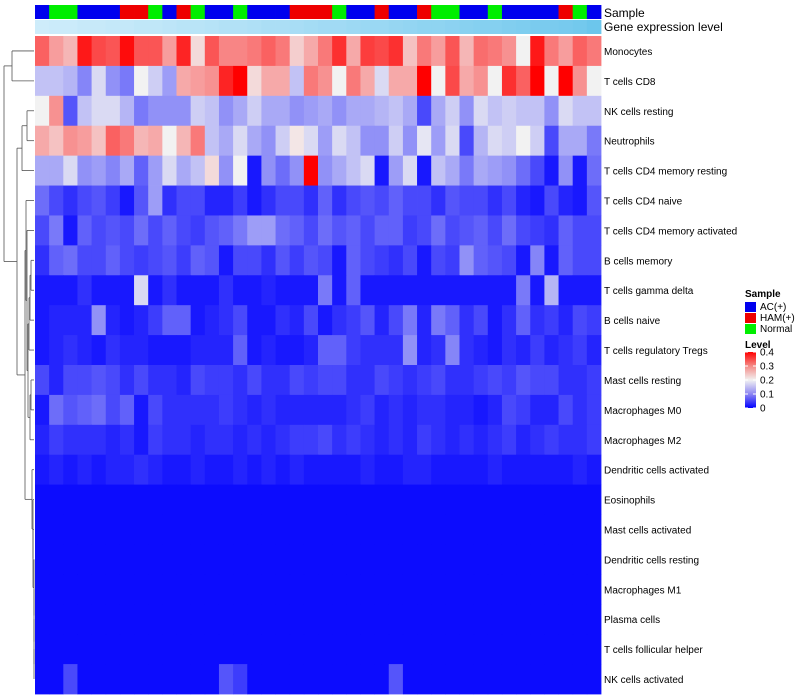 This screenshot has height=700, width=800. I want to click on row-label: B cells naive, so click(632, 321).